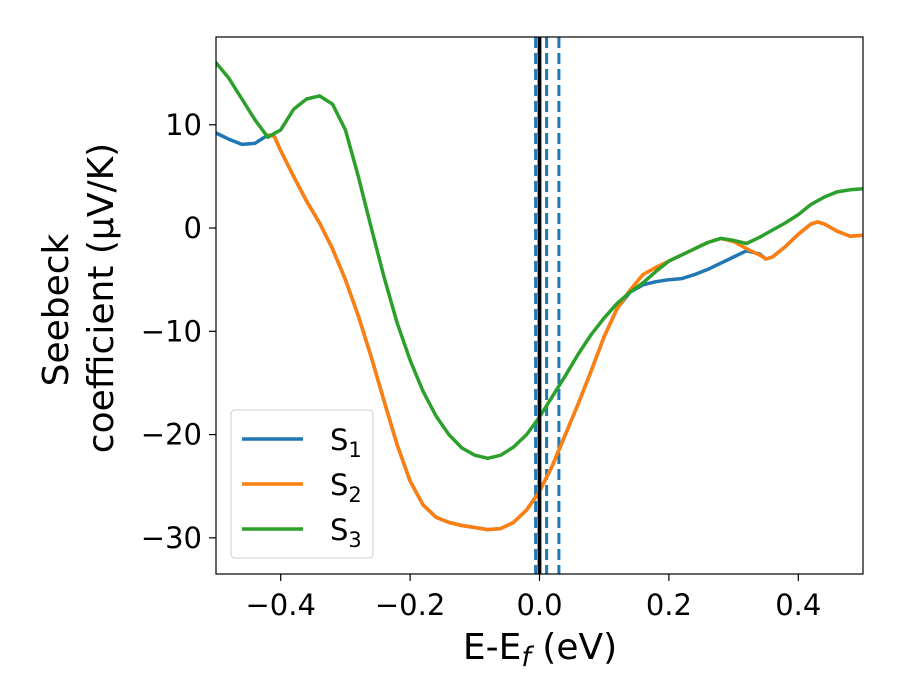 Image resolution: width=900 pixels, height=700 pixels. What do you see at coordinates (539, 605) in the screenshot?
I see `x-tick-label: 0.0` at bounding box center [539, 605].